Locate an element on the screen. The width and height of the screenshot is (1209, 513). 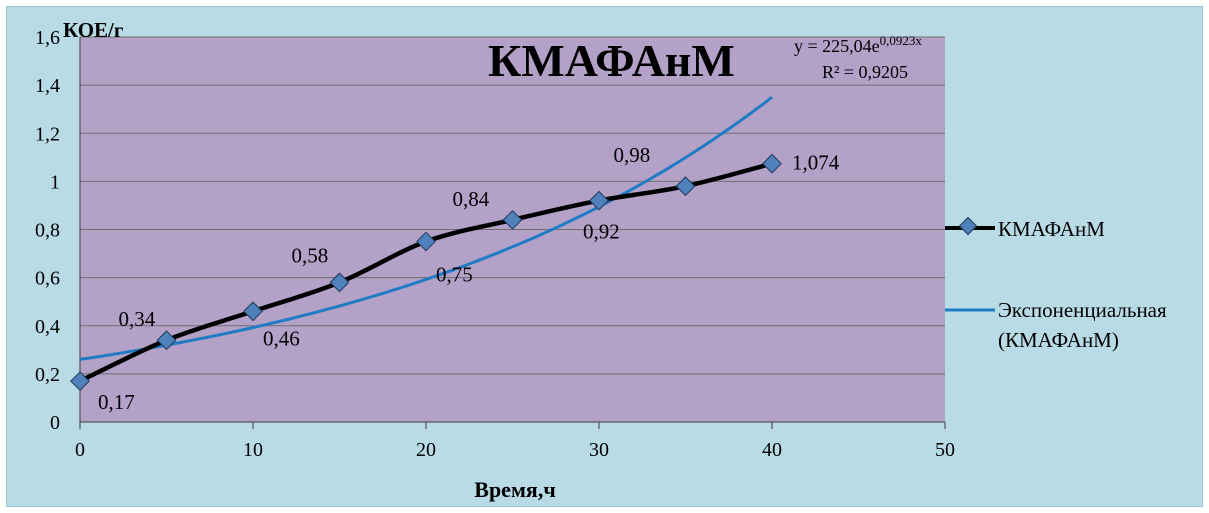
chart-title: КМАФАнМ is located at coordinates (611, 60).